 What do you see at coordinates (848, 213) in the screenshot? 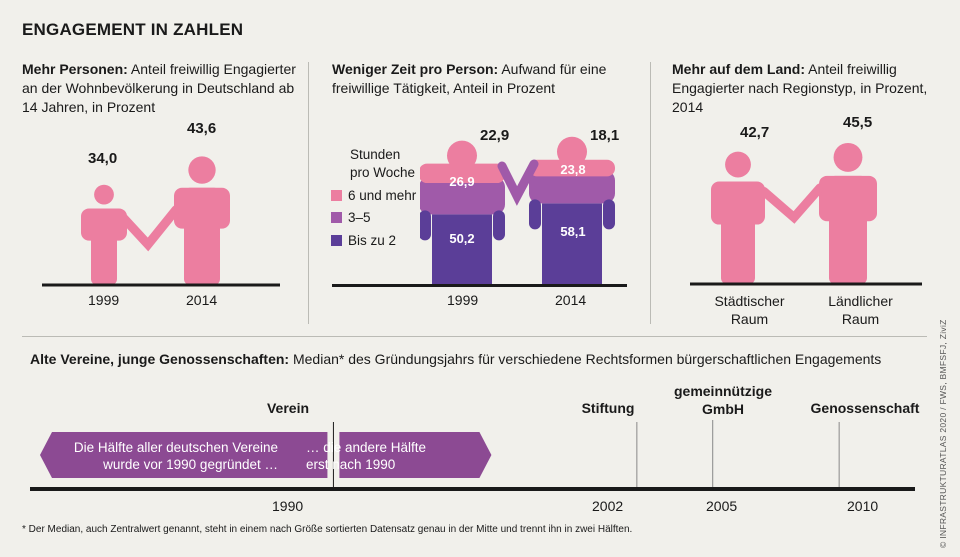
I see `panel3-figure-rural` at bounding box center [848, 213].